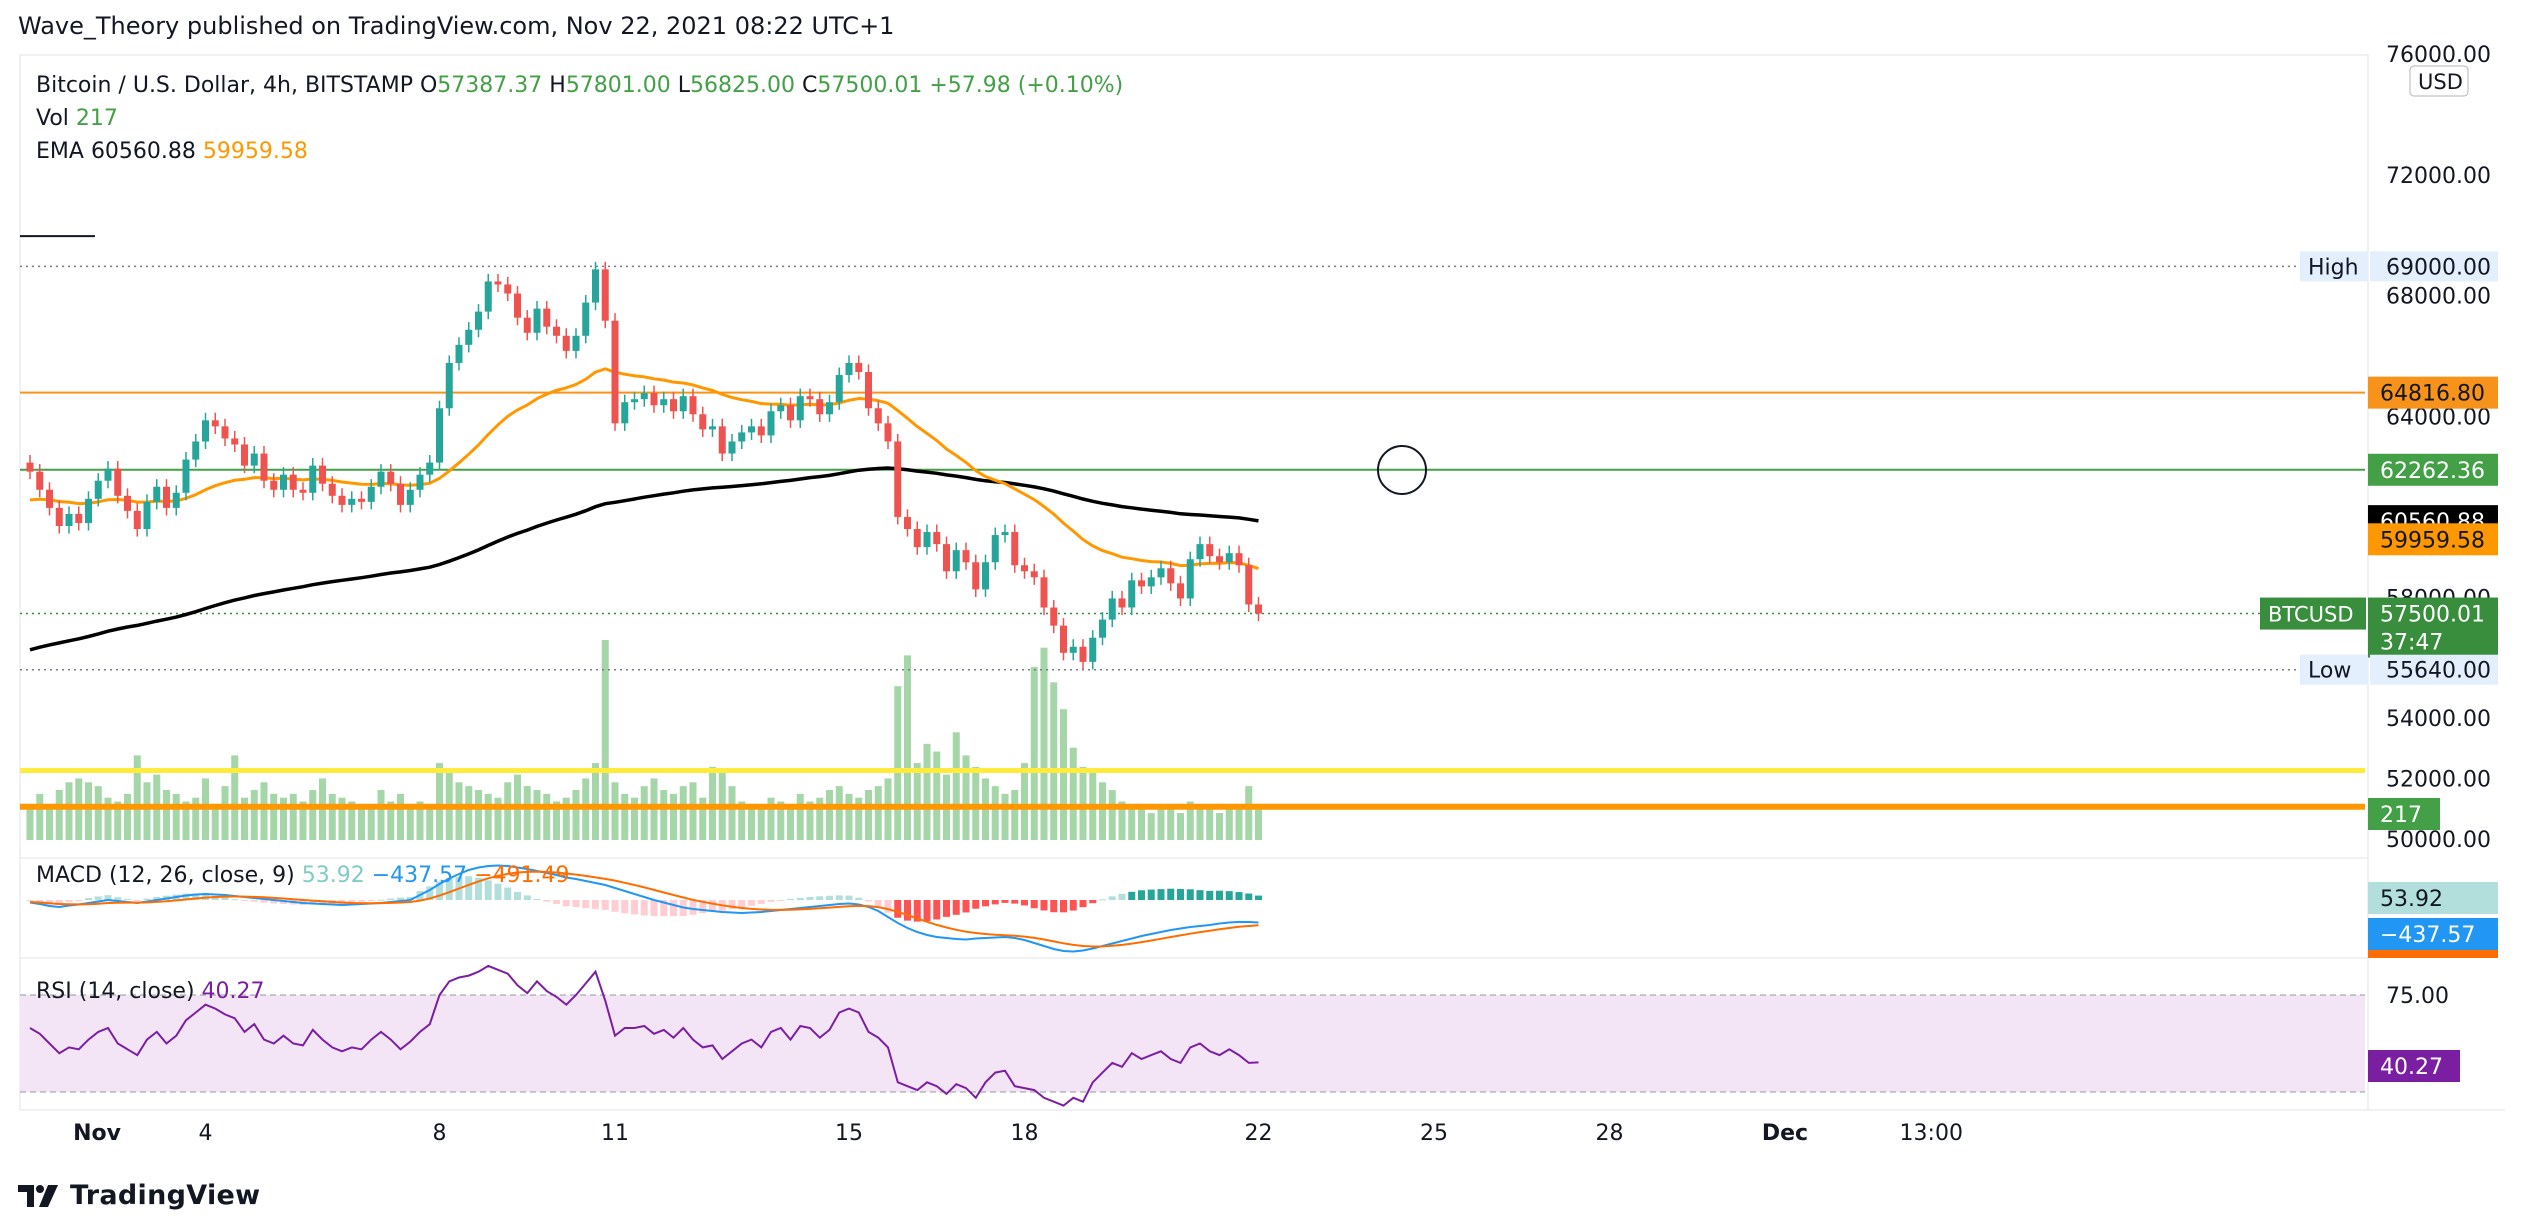  Describe the element at coordinates (2411, 1067) in the screenshot. I see `rsi-value-label: 40.27` at that location.